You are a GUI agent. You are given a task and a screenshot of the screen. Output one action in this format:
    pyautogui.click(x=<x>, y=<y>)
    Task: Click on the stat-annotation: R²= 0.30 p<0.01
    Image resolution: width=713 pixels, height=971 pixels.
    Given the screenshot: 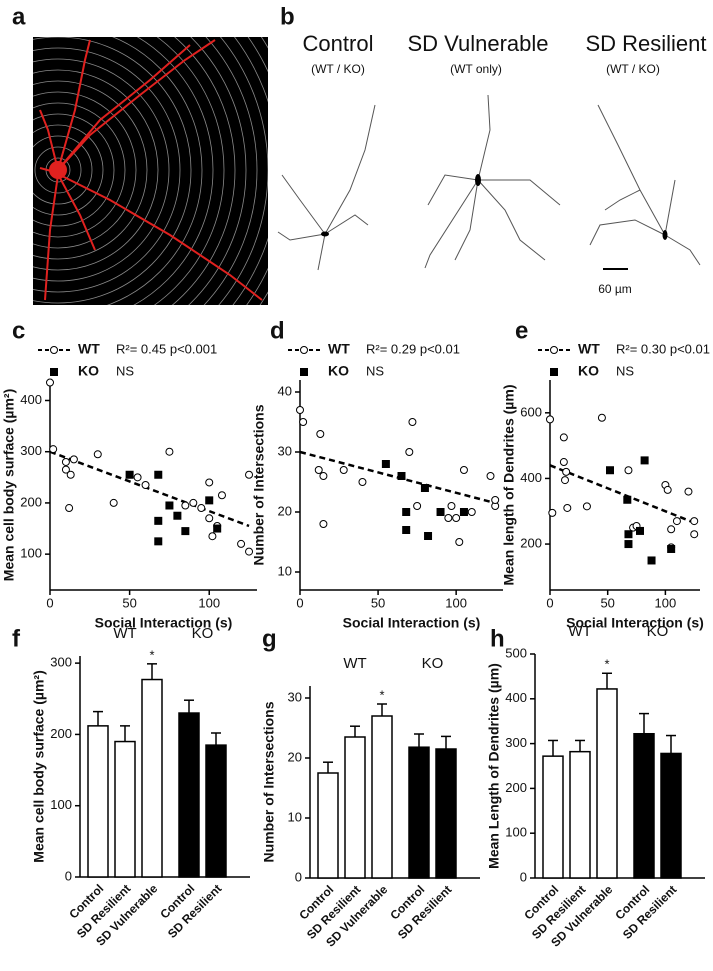 What is the action you would take?
    pyautogui.click(x=663, y=348)
    